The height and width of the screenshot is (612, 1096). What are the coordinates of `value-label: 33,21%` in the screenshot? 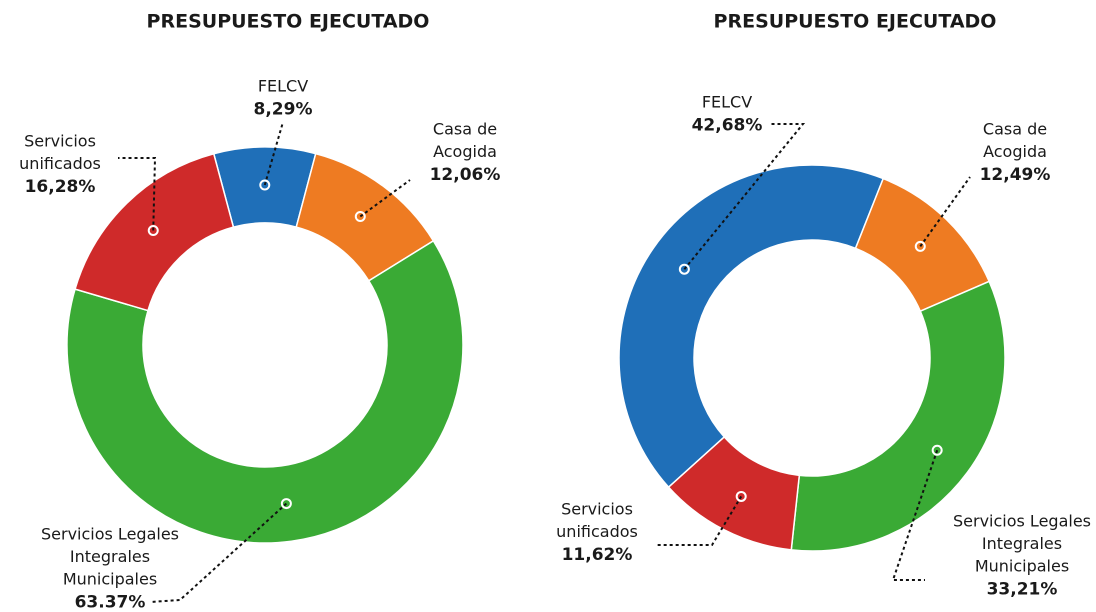 It's located at (1022, 590).